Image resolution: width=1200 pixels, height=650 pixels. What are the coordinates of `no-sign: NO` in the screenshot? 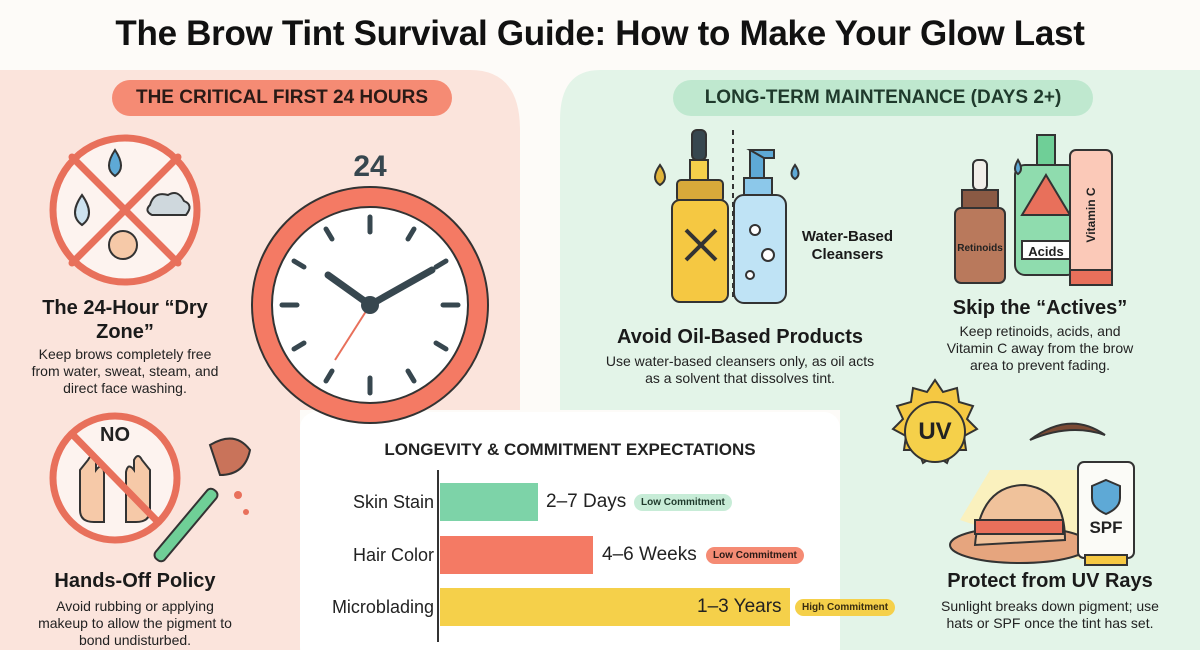 It's located at (115, 435).